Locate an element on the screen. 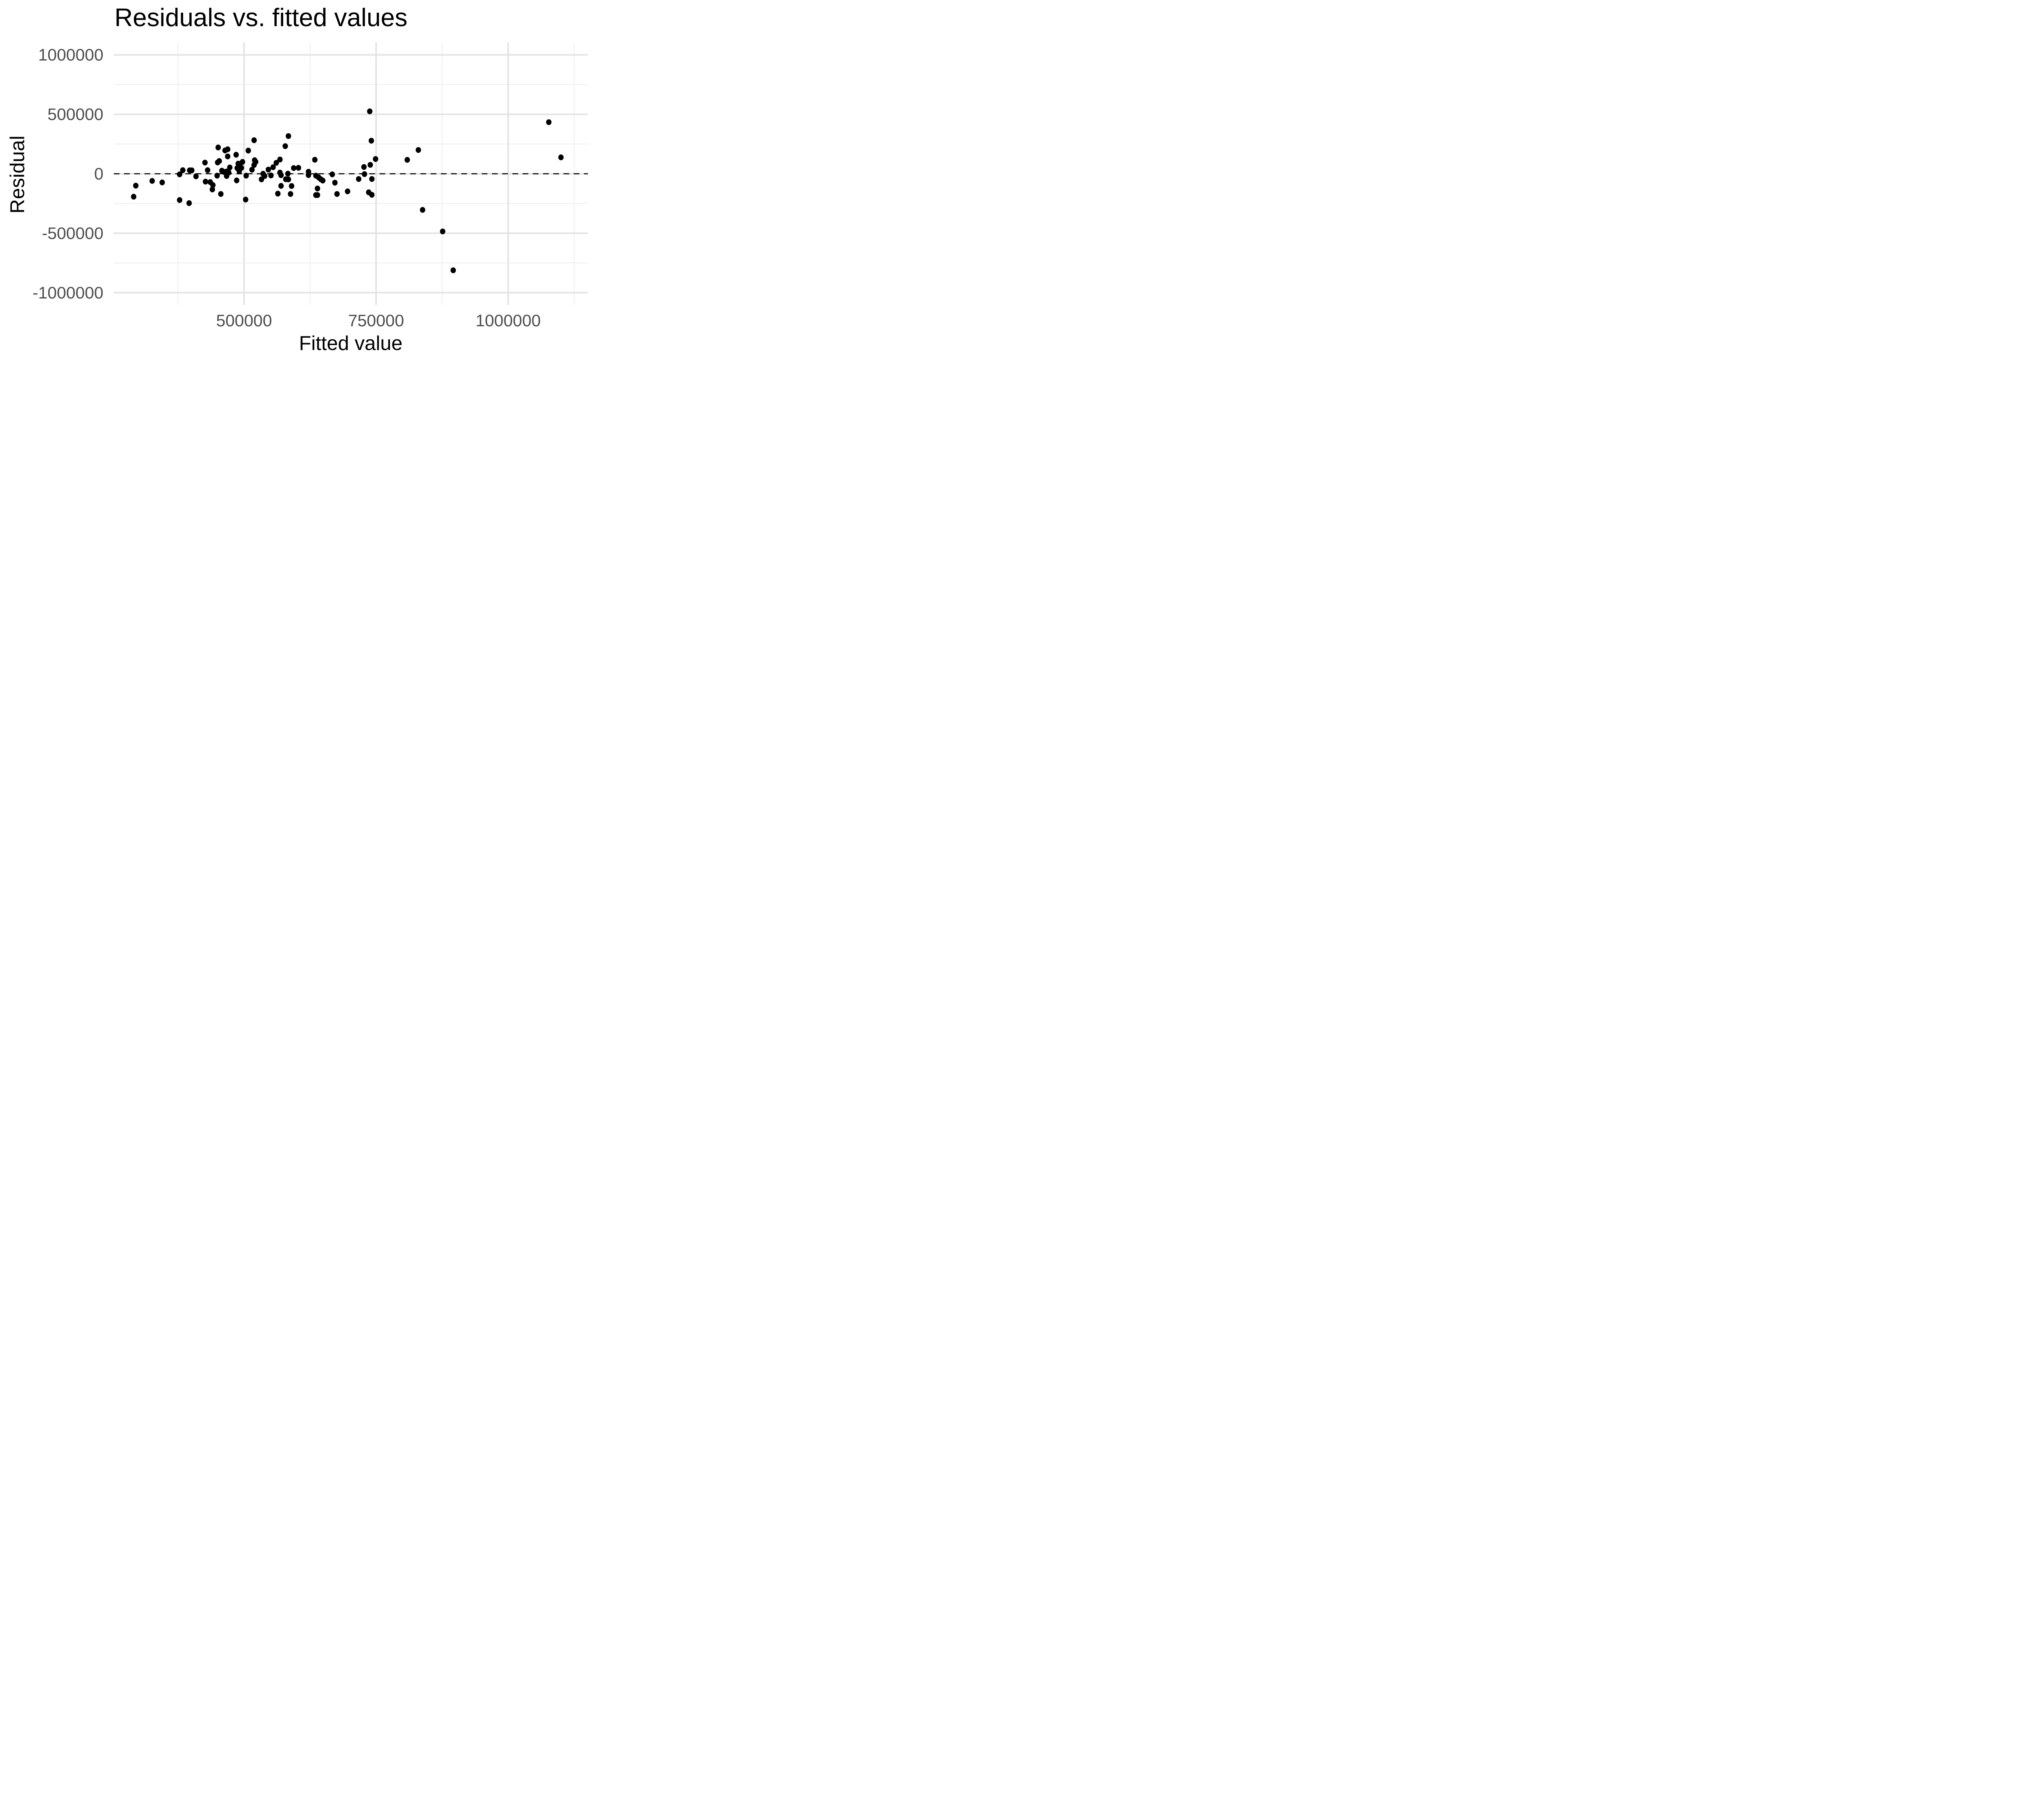 Image resolution: width=2044 pixels, height=1819 pixels. plot-title: Residuals vs. fitted values is located at coordinates (261, 18).